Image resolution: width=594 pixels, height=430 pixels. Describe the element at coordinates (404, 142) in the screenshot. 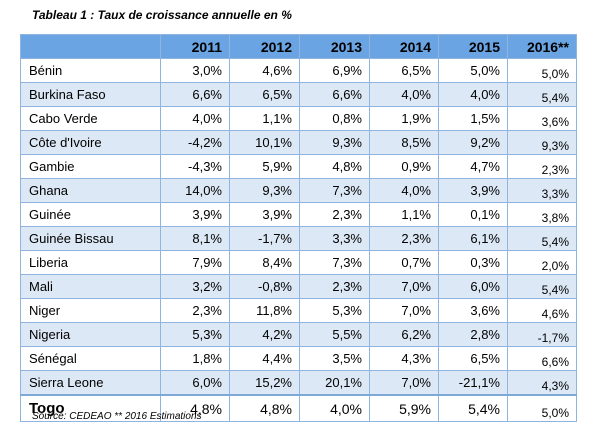

I see `value-cell: 8,5%` at that location.